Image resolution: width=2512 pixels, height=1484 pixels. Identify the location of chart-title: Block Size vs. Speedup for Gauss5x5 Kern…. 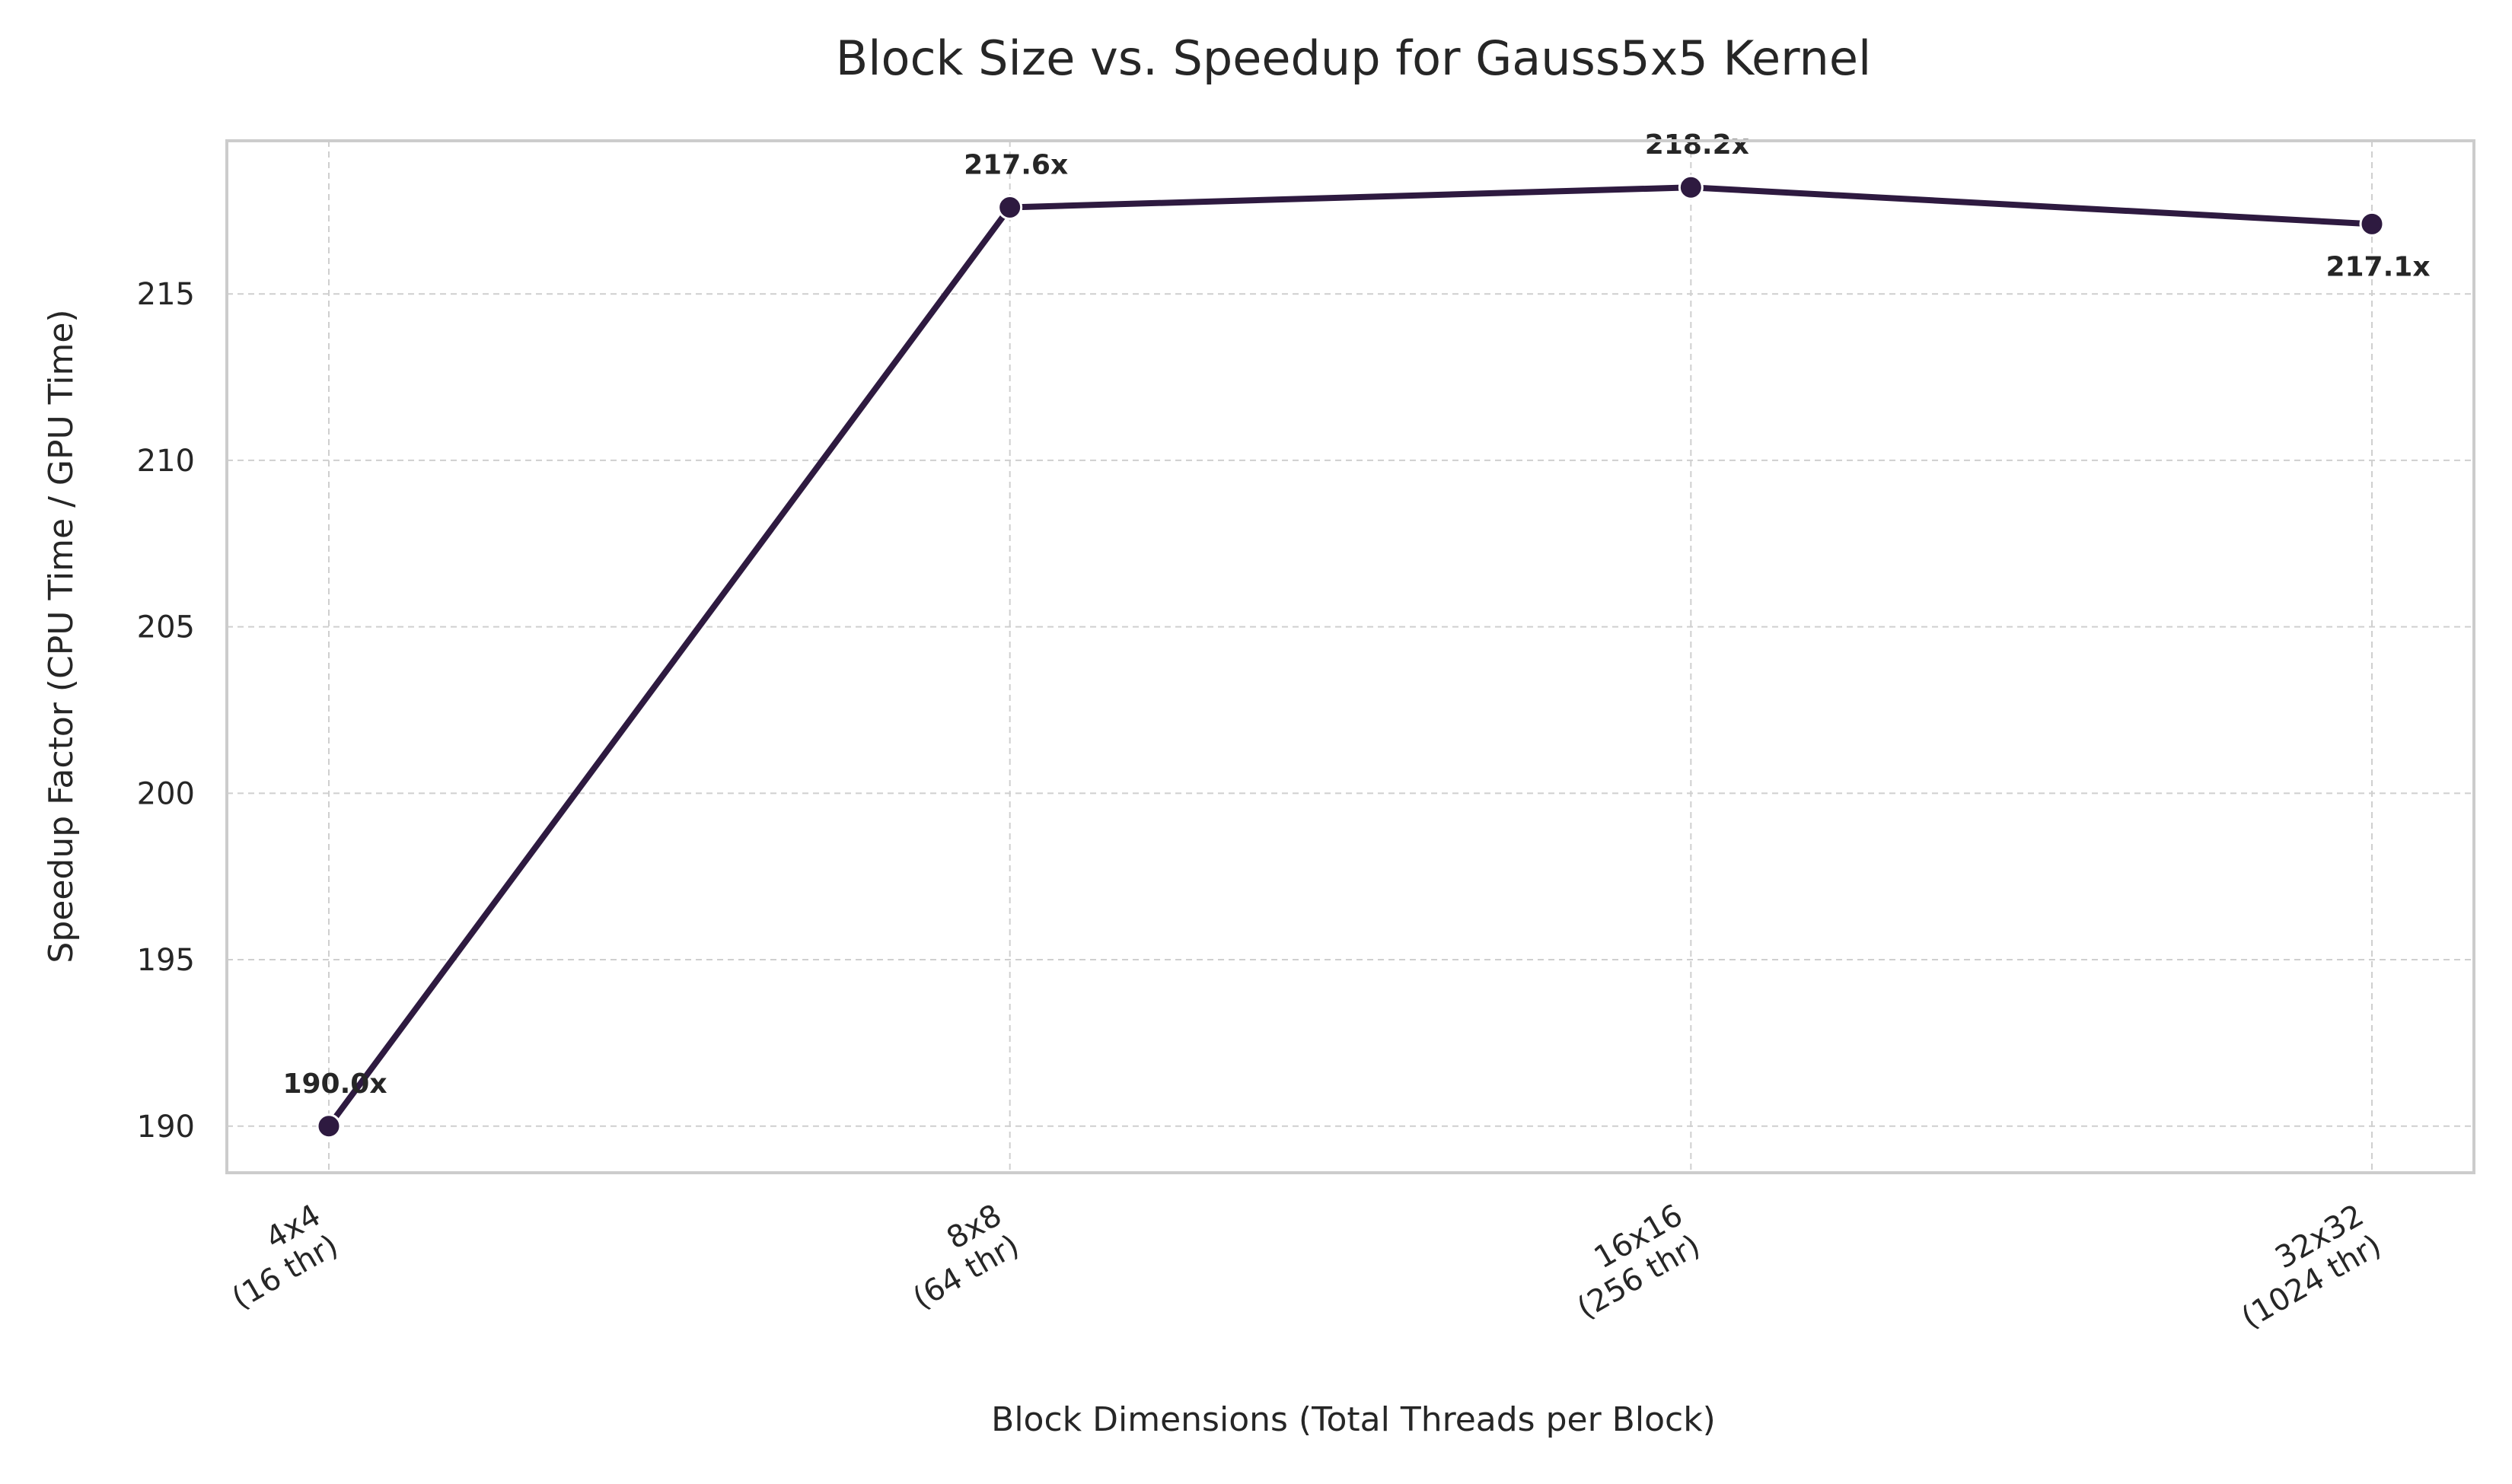
(1353, 58).